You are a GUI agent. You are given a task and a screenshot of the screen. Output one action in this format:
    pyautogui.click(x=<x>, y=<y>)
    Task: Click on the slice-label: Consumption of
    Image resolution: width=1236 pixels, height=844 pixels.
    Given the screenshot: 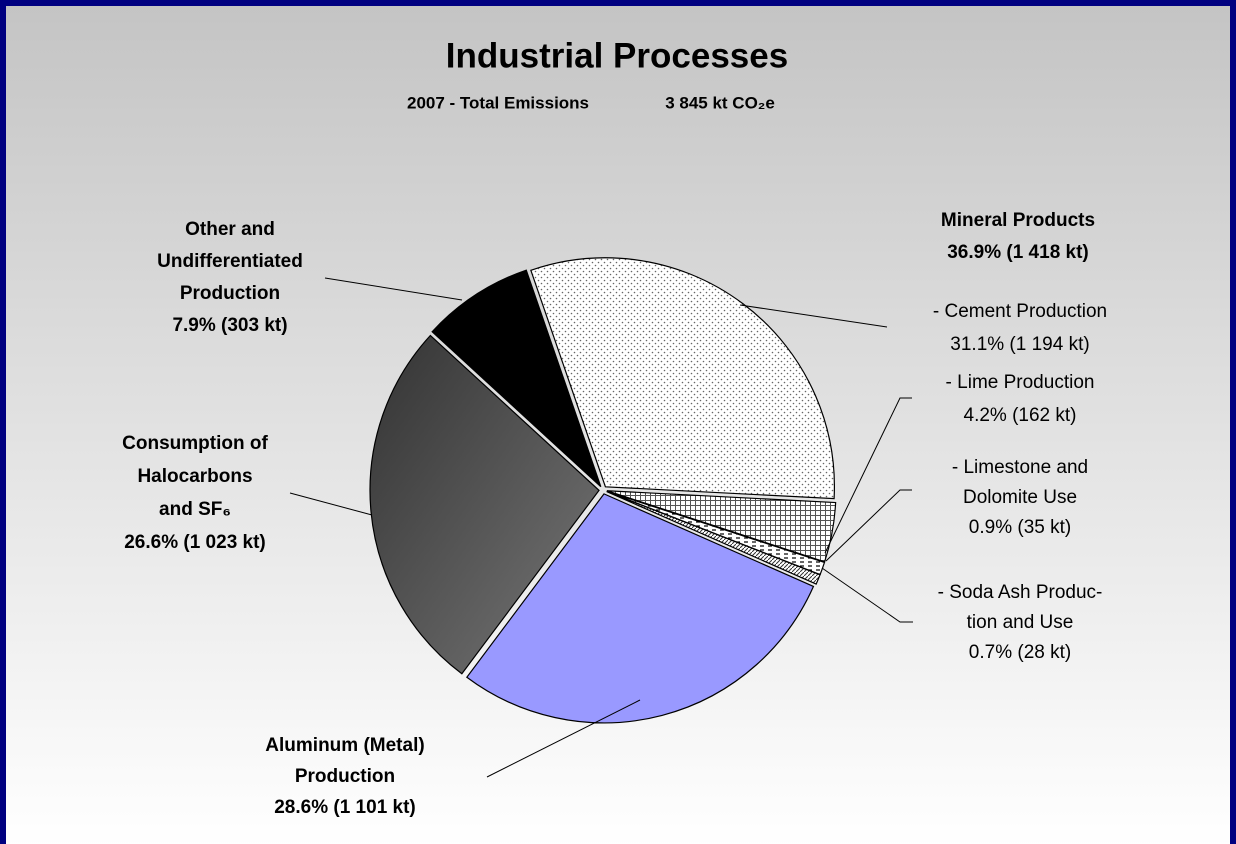 What is the action you would take?
    pyautogui.click(x=195, y=443)
    